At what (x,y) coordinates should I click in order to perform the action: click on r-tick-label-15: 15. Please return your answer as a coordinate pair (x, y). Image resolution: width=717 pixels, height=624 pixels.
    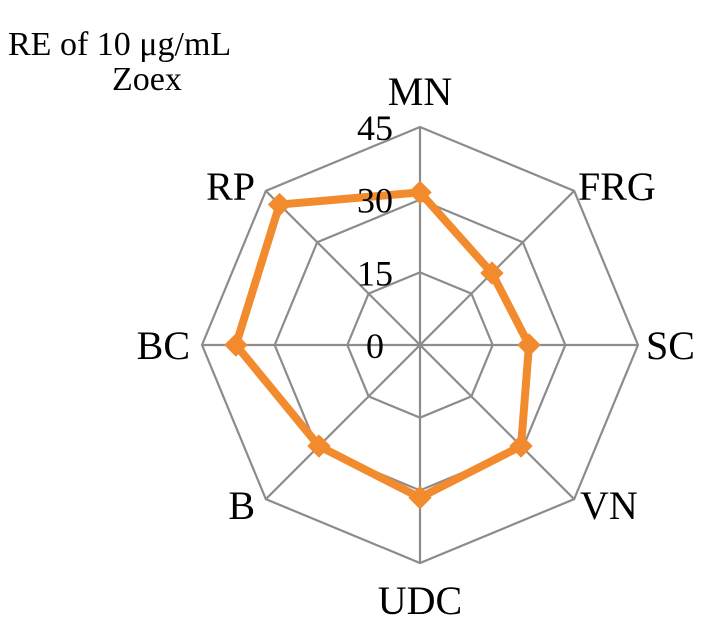
    Looking at the image, I should click on (375, 273).